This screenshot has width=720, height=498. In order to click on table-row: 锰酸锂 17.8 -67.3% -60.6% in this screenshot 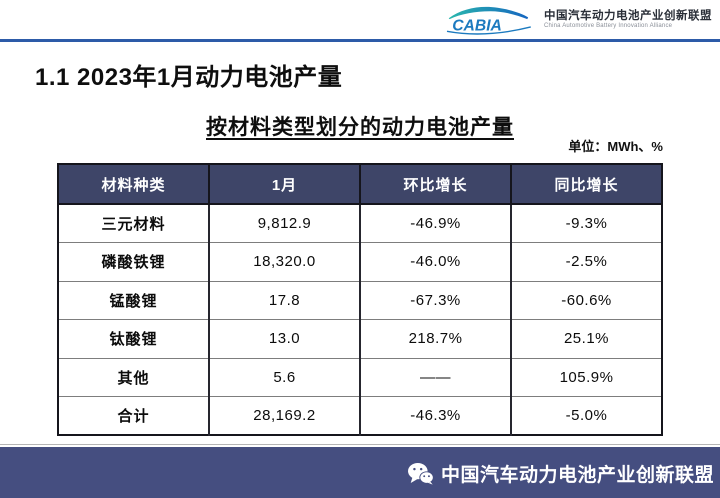, I will do `click(360, 300)`.